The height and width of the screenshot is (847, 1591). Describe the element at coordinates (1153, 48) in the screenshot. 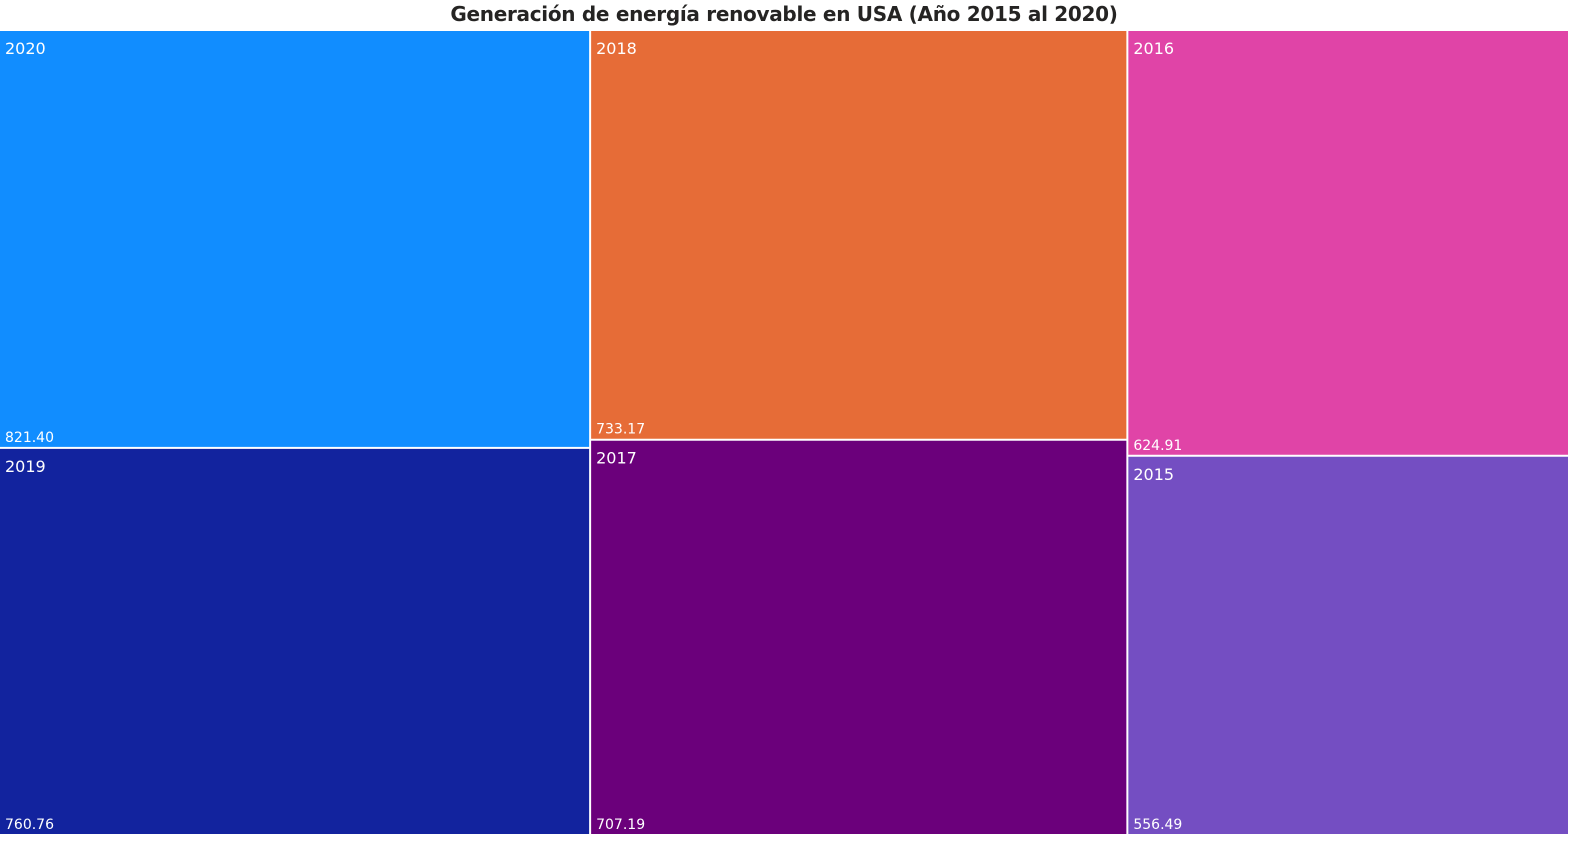

I see `tile-category-label-2016: 2016` at that location.